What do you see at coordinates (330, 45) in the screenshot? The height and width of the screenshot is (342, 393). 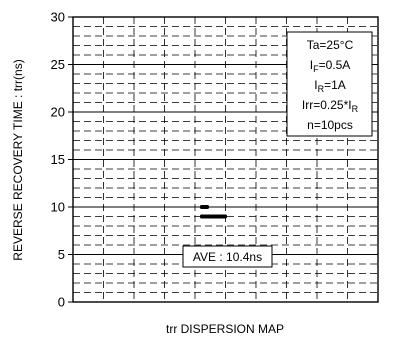 I see `condition-ta: Ta=25°C` at bounding box center [330, 45].